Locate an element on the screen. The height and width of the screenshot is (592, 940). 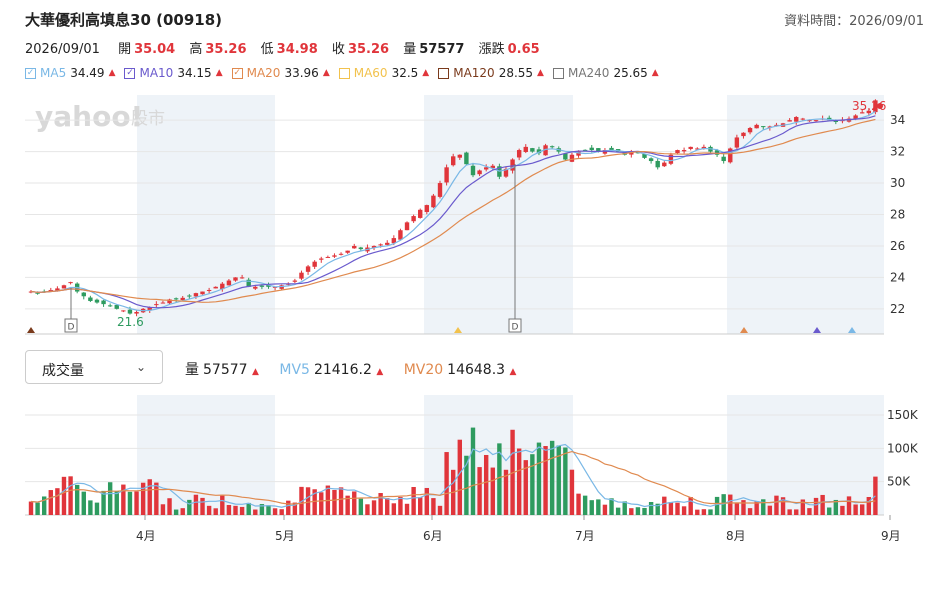
low-label: 低 is located at coordinates (267, 49).